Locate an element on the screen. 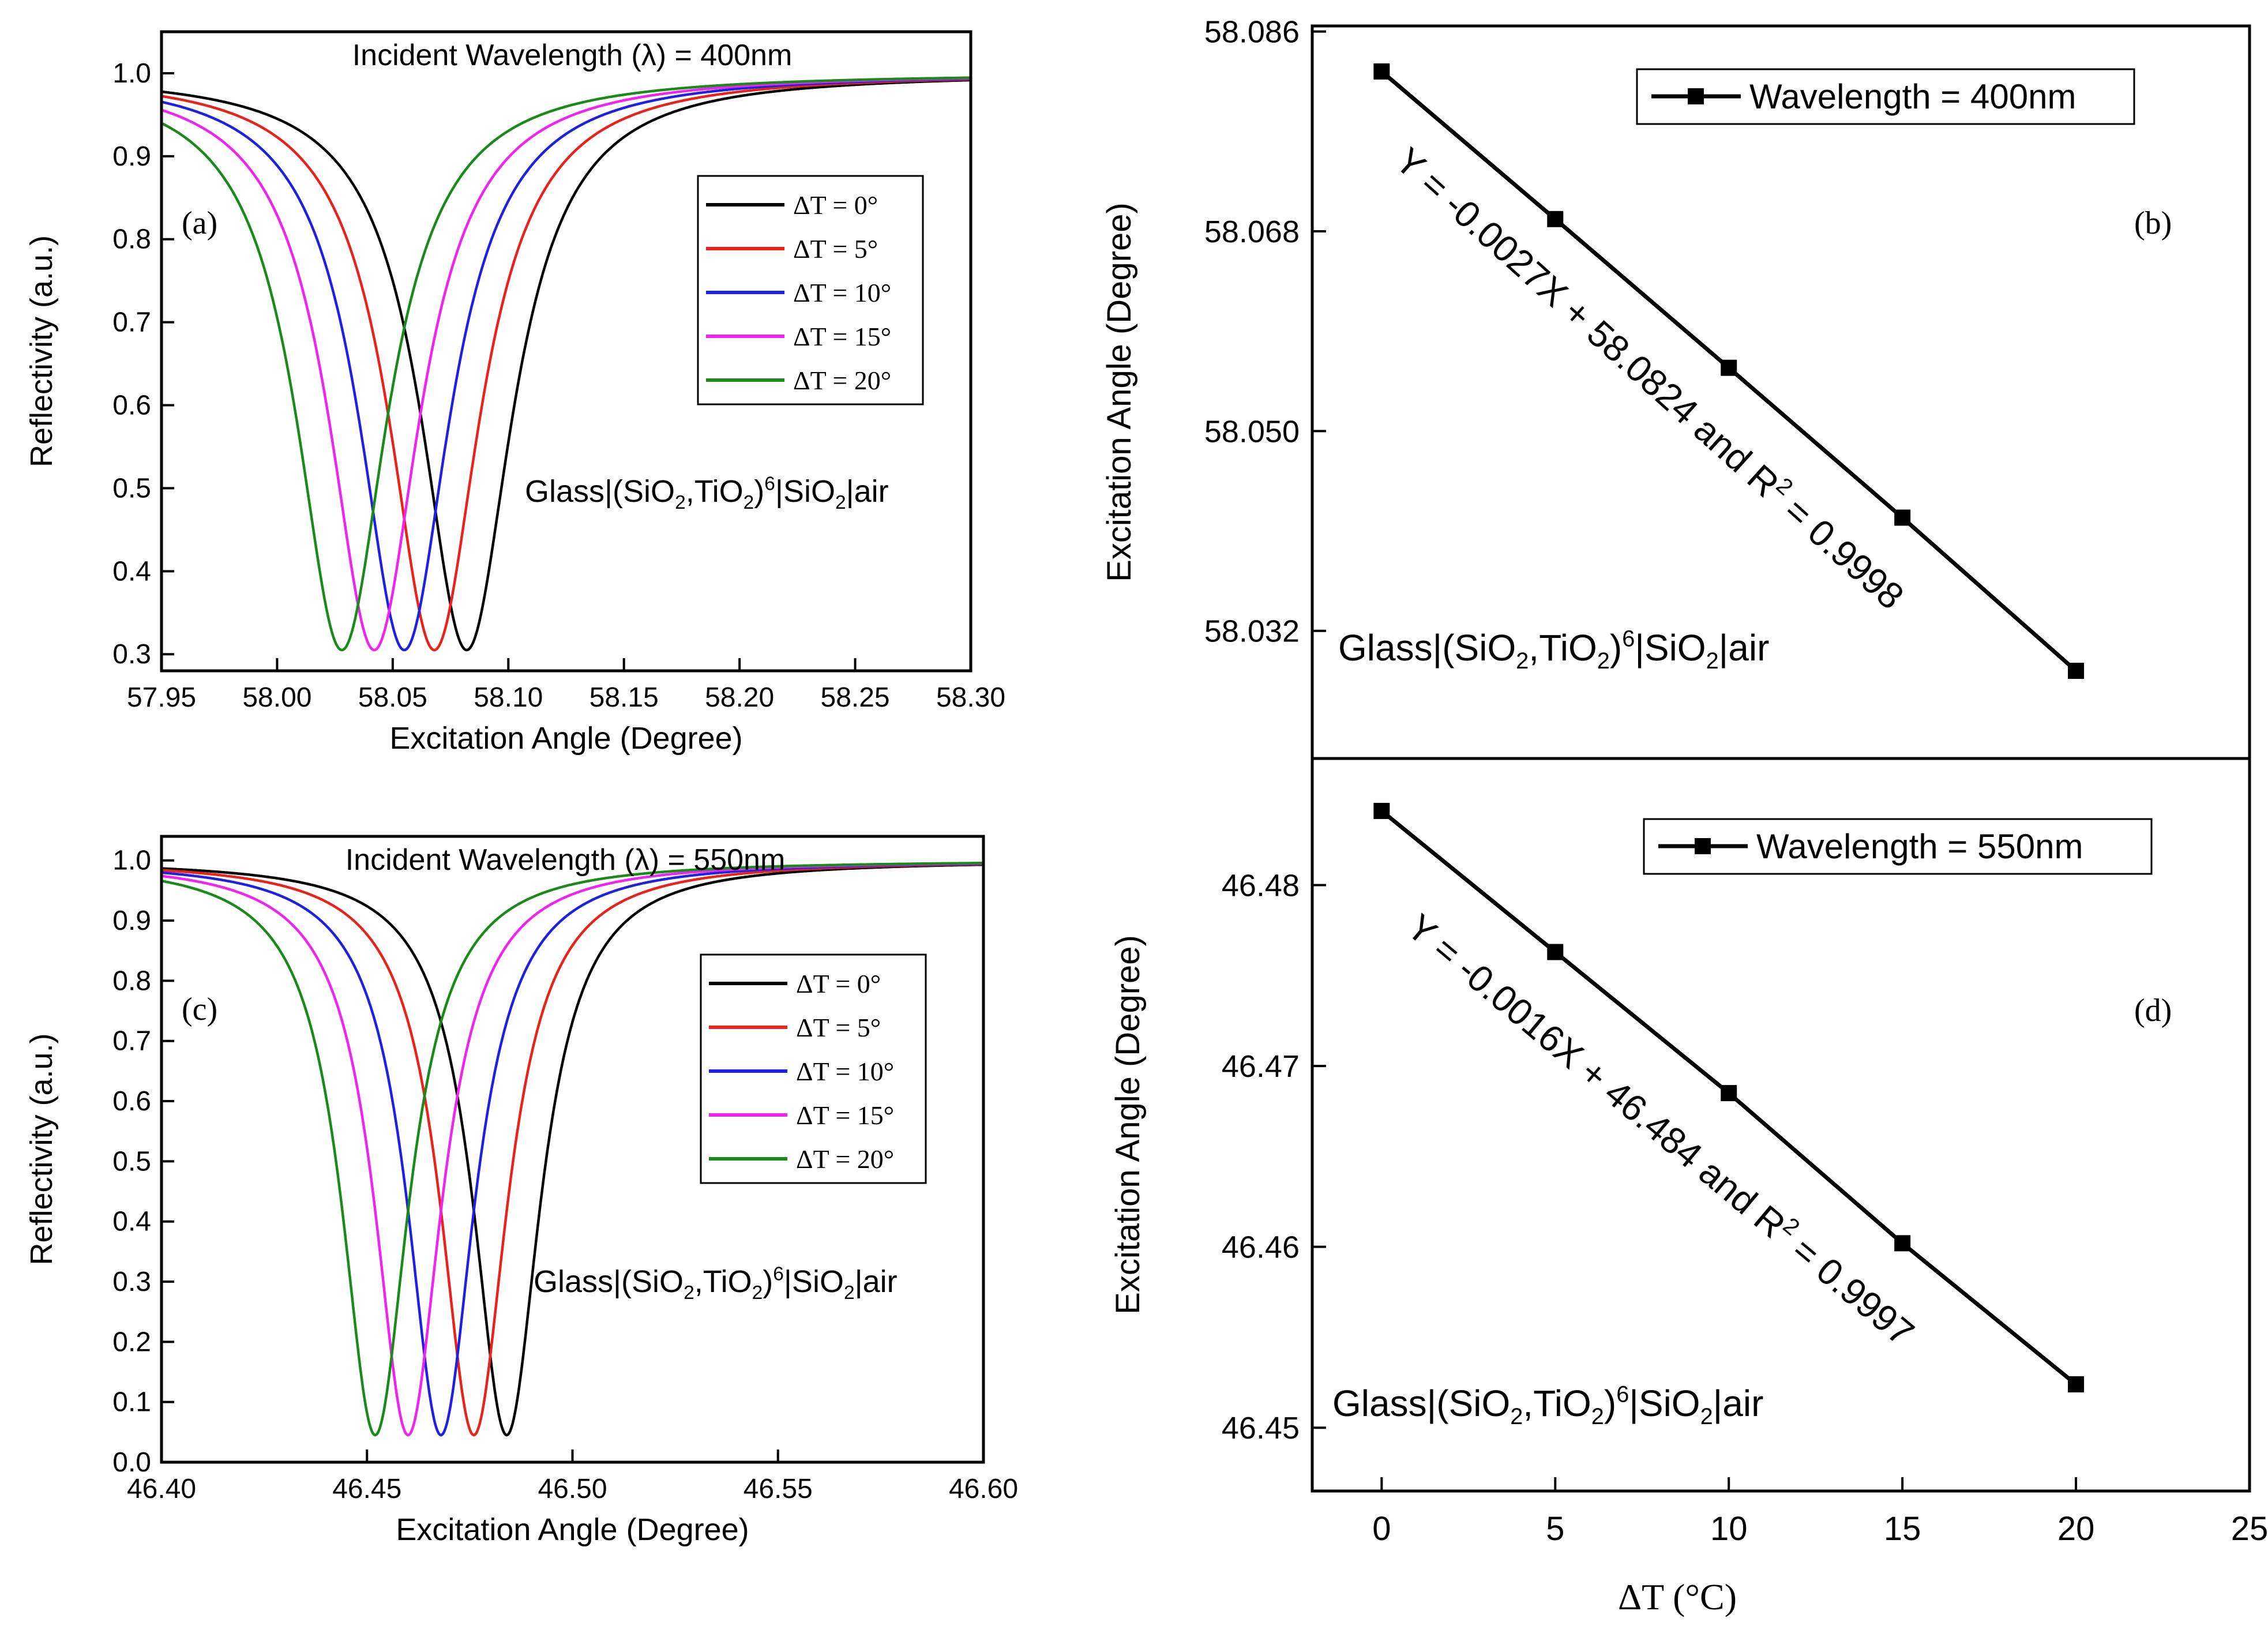 The width and height of the screenshot is (2268, 1626). plot-frame is located at coordinates (566, 351).